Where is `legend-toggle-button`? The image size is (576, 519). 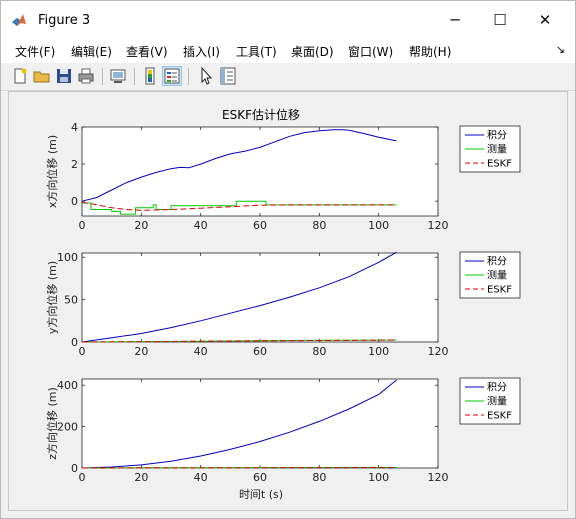 legend-toggle-button is located at coordinates (172, 76).